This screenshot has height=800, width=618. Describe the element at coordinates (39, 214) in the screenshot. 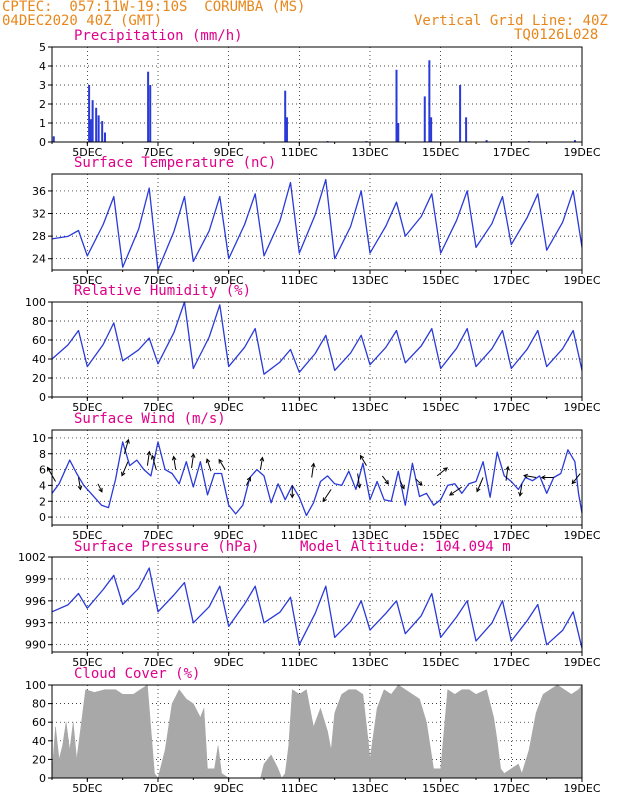

I see `temp-ytick-label: 32` at that location.